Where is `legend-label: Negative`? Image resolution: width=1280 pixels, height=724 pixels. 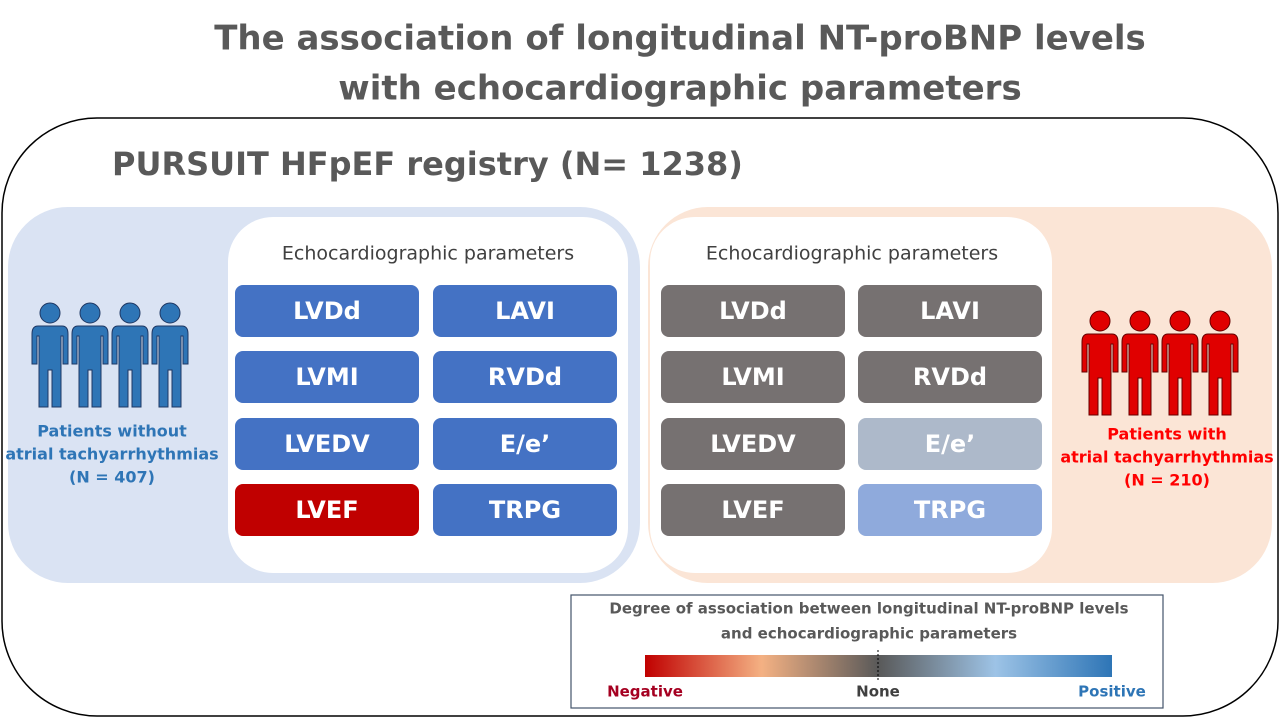
legend-label: Negative is located at coordinates (645, 692).